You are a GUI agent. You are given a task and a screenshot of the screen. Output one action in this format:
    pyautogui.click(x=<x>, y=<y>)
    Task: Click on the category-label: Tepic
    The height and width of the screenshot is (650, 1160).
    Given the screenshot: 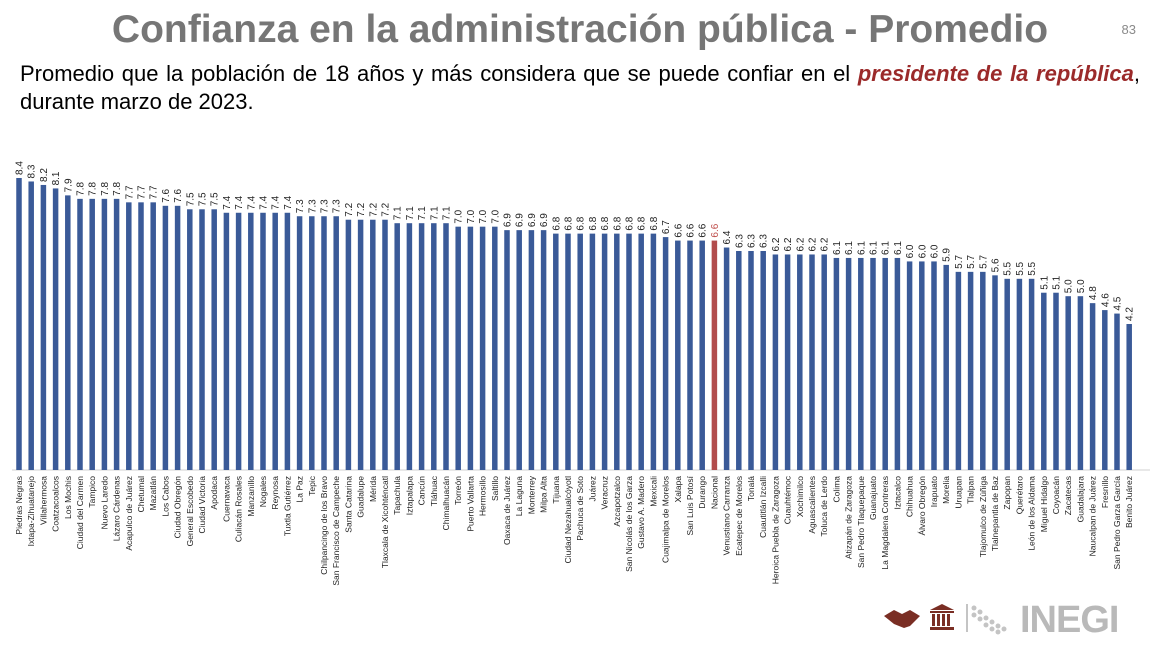 What is the action you would take?
    pyautogui.click(x=312, y=485)
    